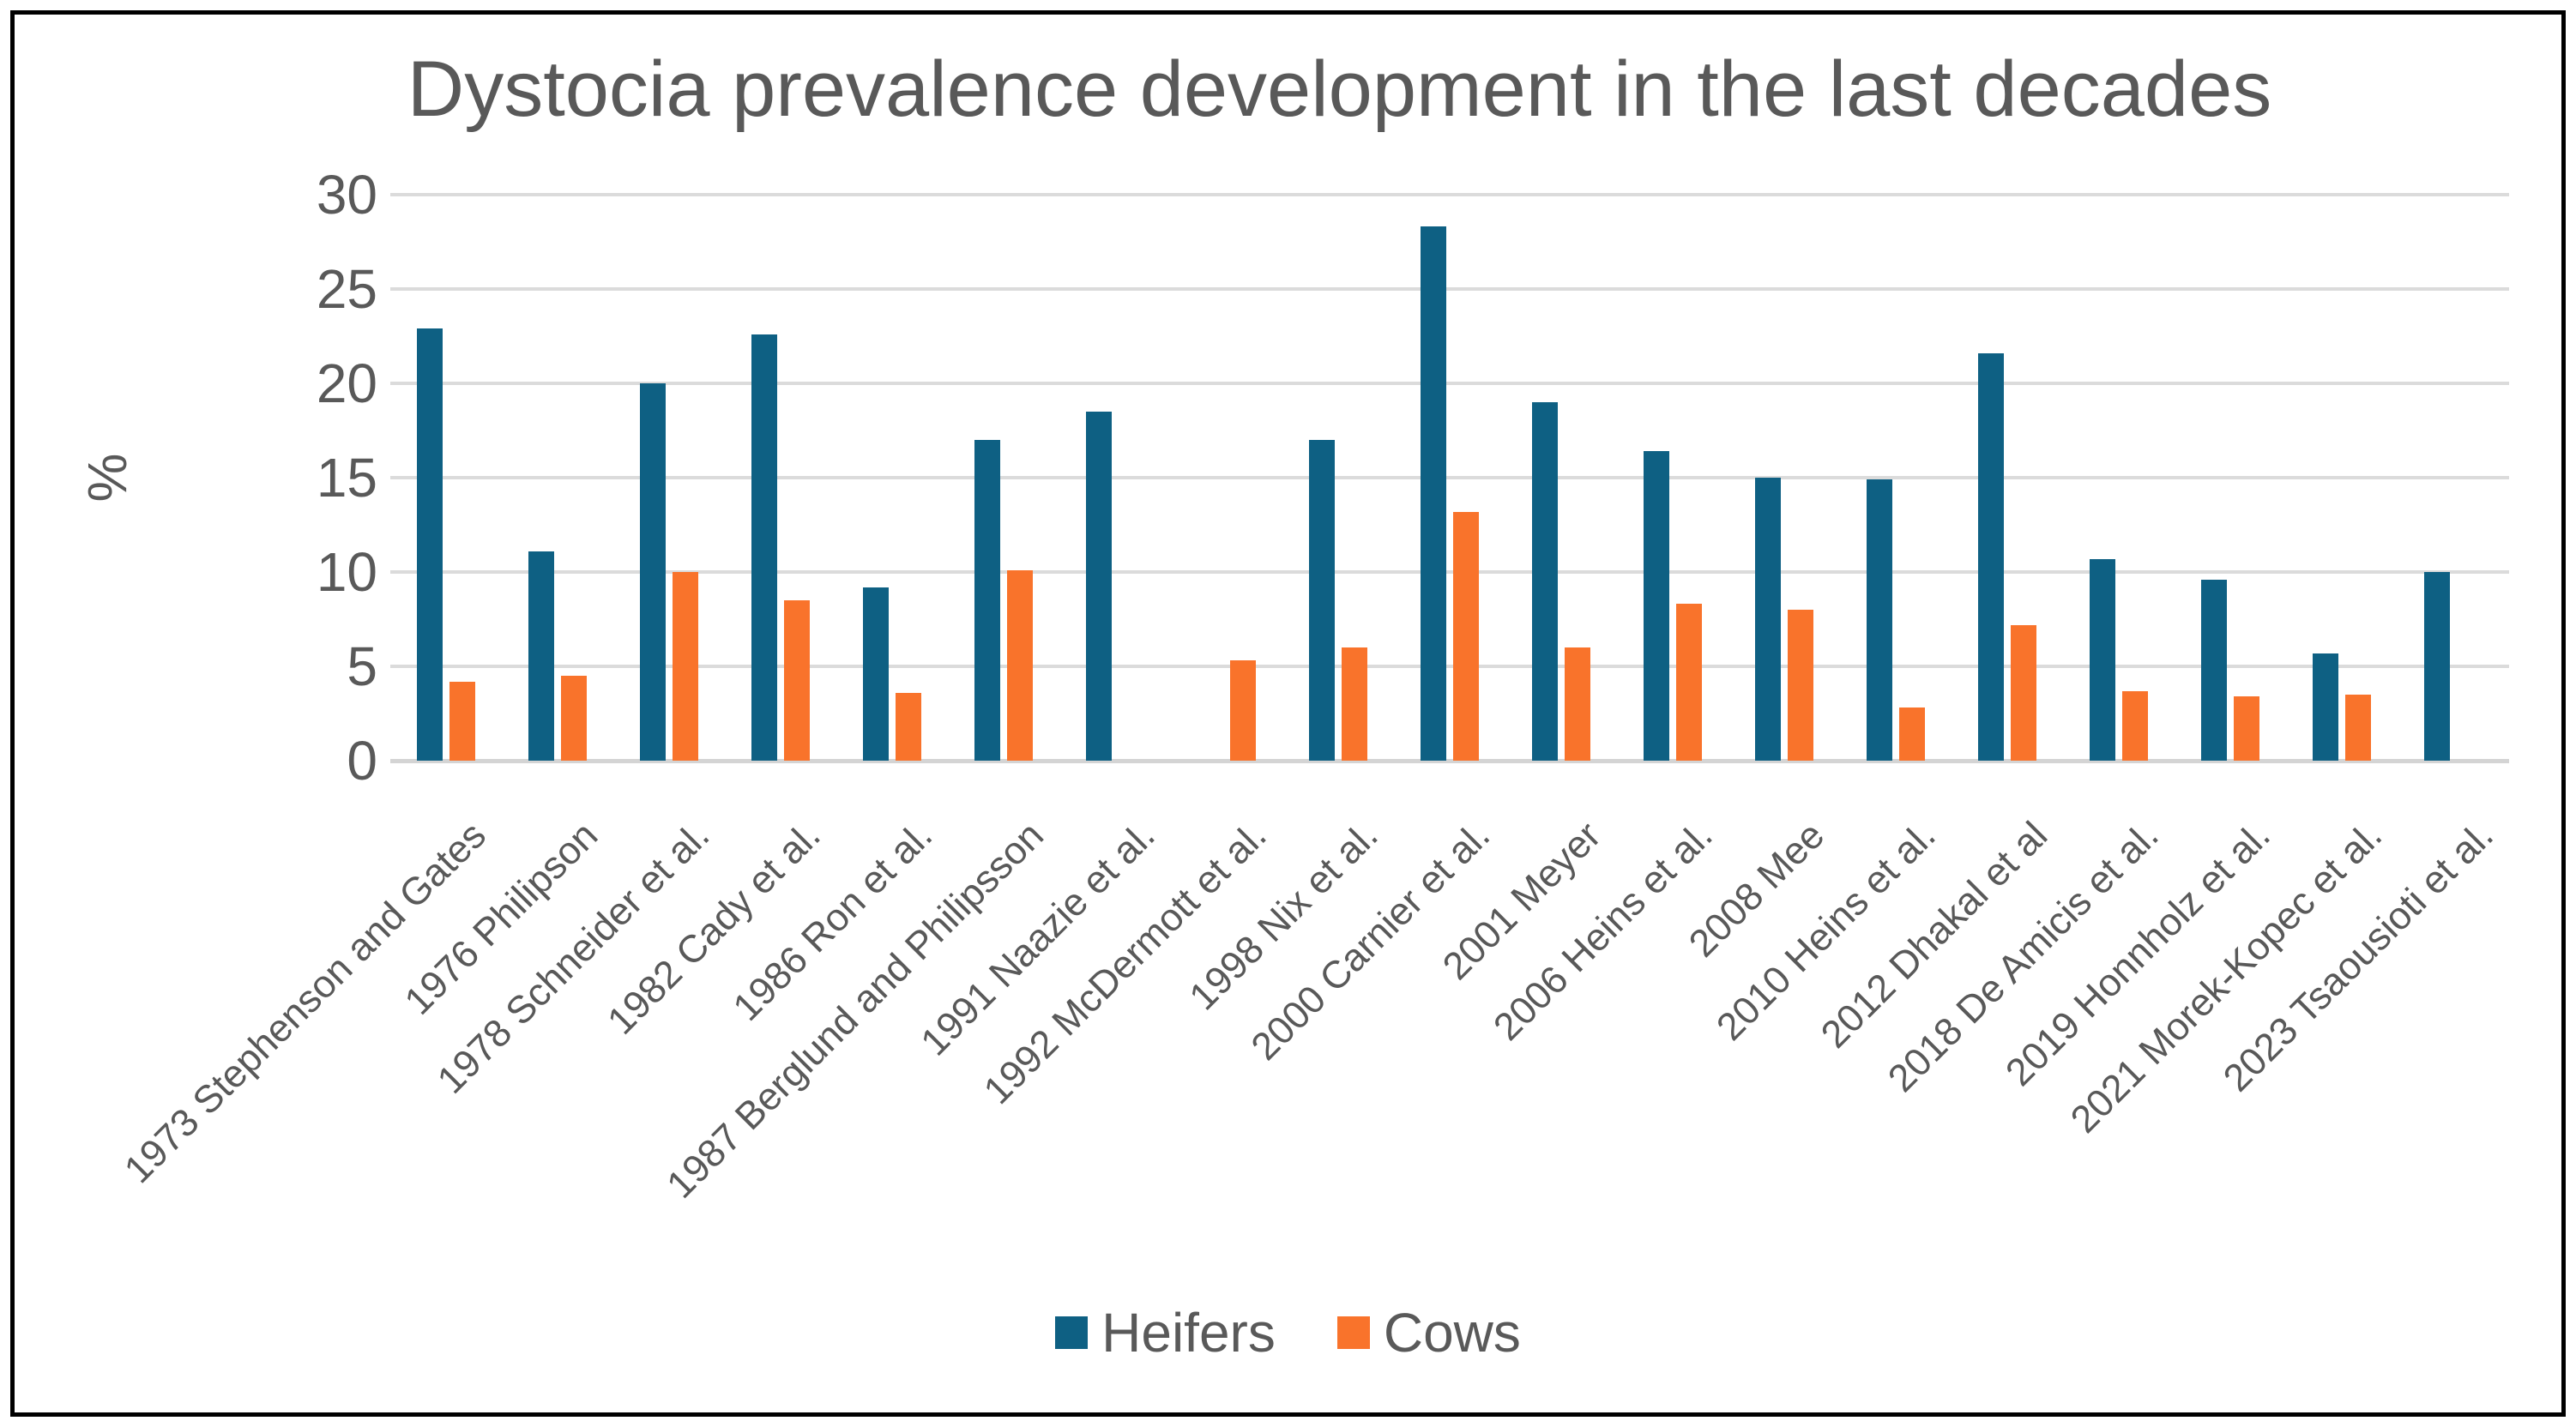 Image resolution: width=2576 pixels, height=1427 pixels. Describe the element at coordinates (107, 478) in the screenshot. I see `y-axis-title: %` at that location.